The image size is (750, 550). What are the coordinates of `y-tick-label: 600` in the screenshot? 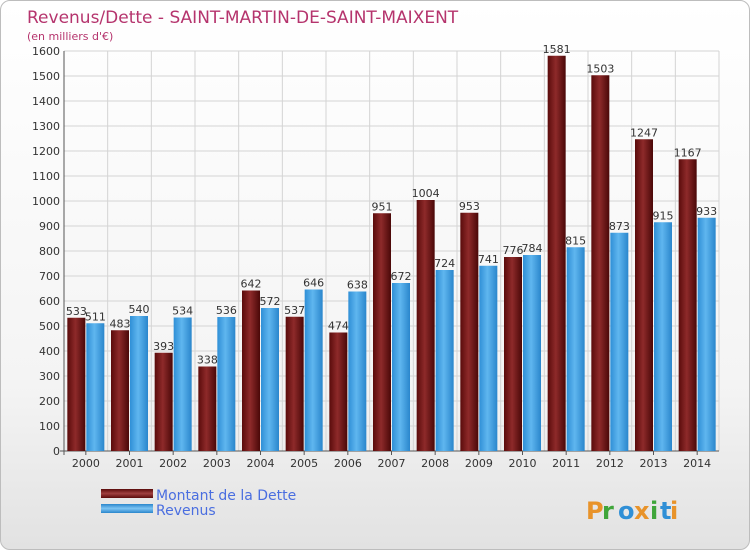 It's located at (49, 301).